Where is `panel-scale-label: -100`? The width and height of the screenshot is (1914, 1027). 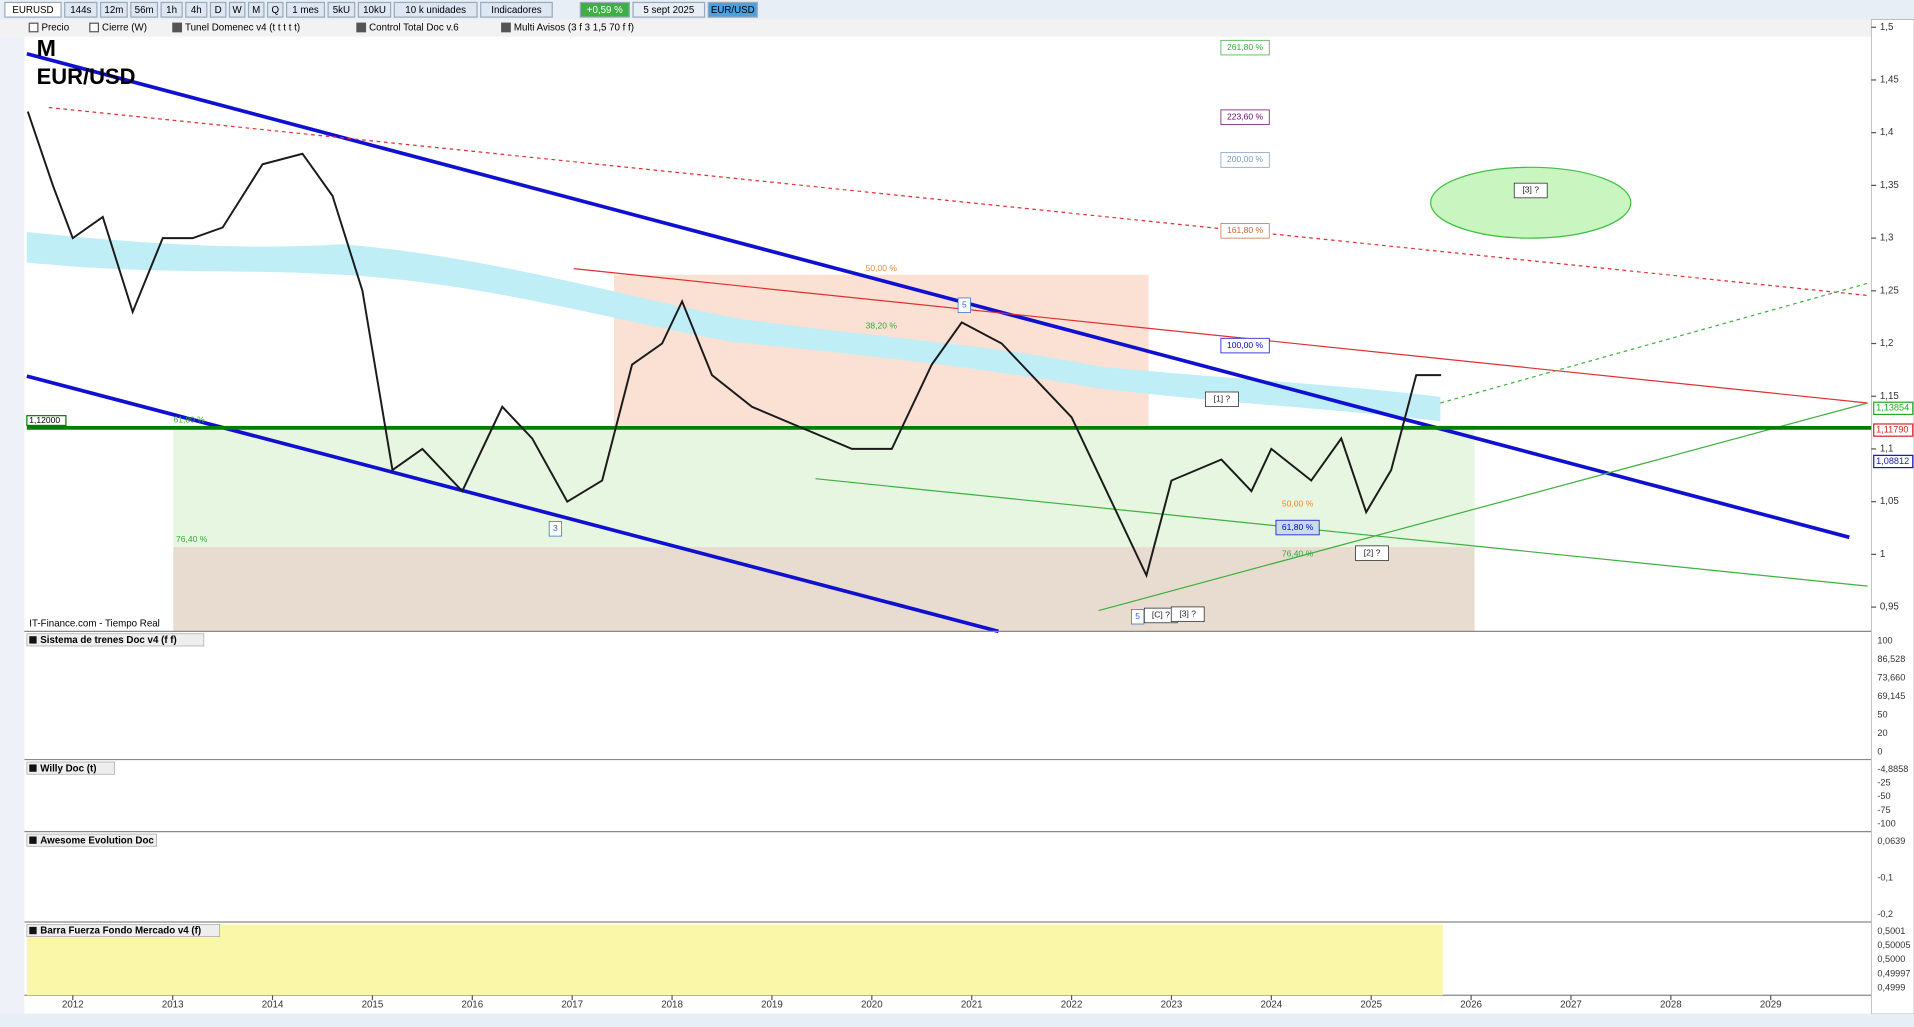
panel-scale-label: -100 is located at coordinates (1886, 824).